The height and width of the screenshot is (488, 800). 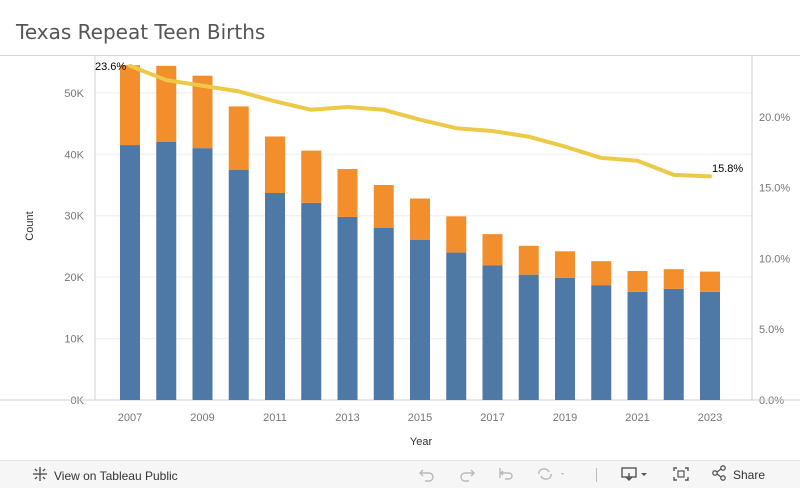 What do you see at coordinates (749, 474) in the screenshot?
I see `share-label: Share` at bounding box center [749, 474].